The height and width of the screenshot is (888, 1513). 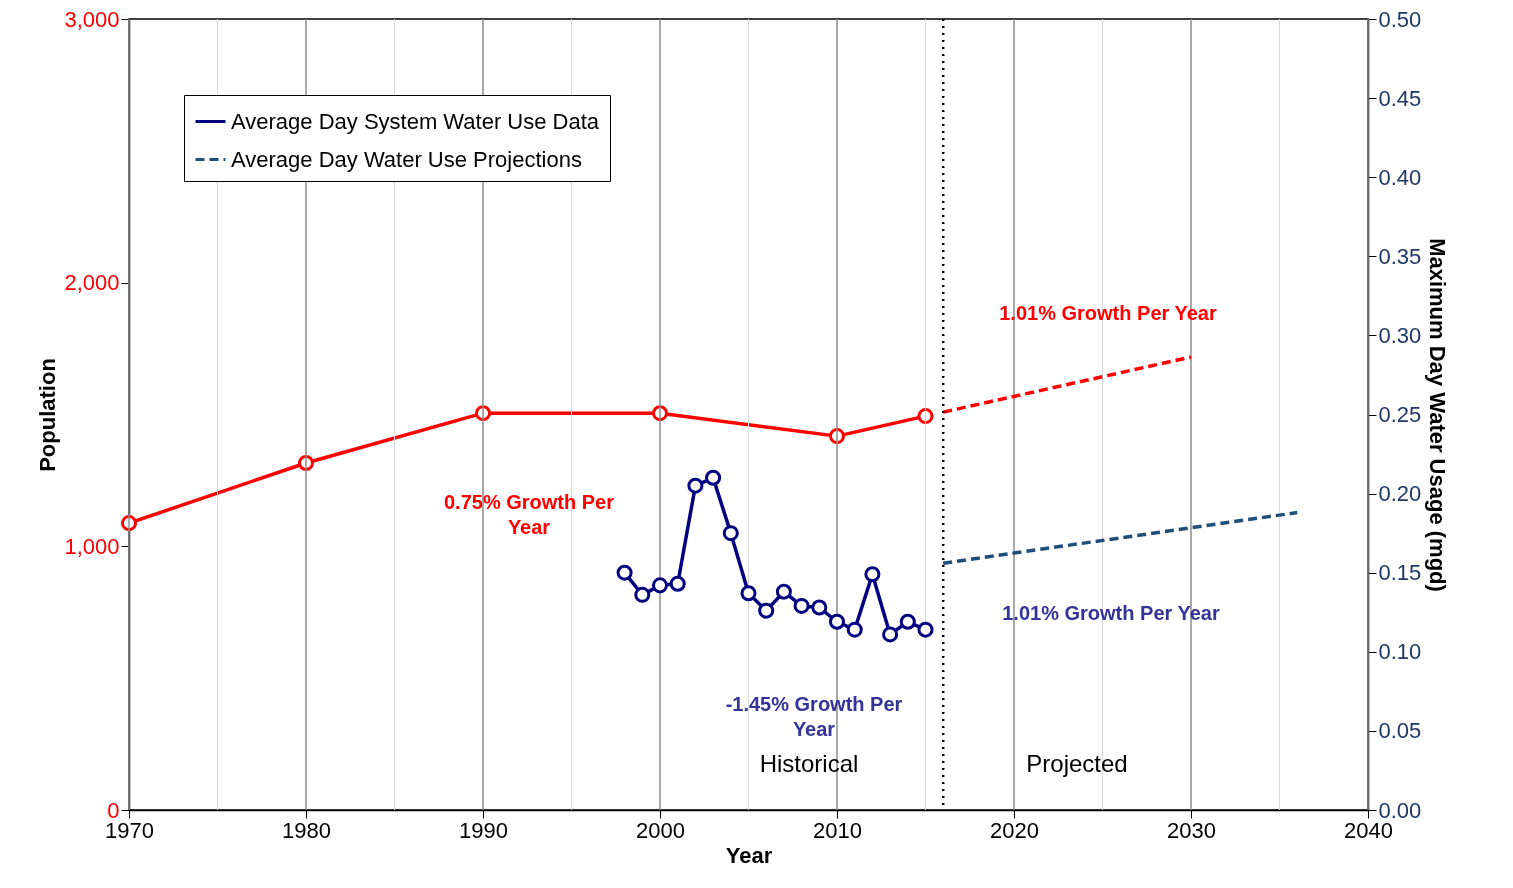 I want to click on annotation: Historical, so click(x=809, y=763).